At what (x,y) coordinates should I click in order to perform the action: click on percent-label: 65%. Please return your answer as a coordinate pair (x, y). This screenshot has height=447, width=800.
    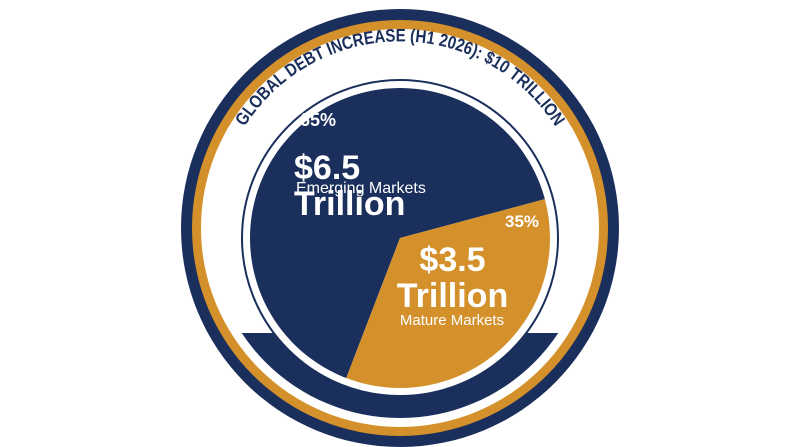
    Looking at the image, I should click on (318, 120).